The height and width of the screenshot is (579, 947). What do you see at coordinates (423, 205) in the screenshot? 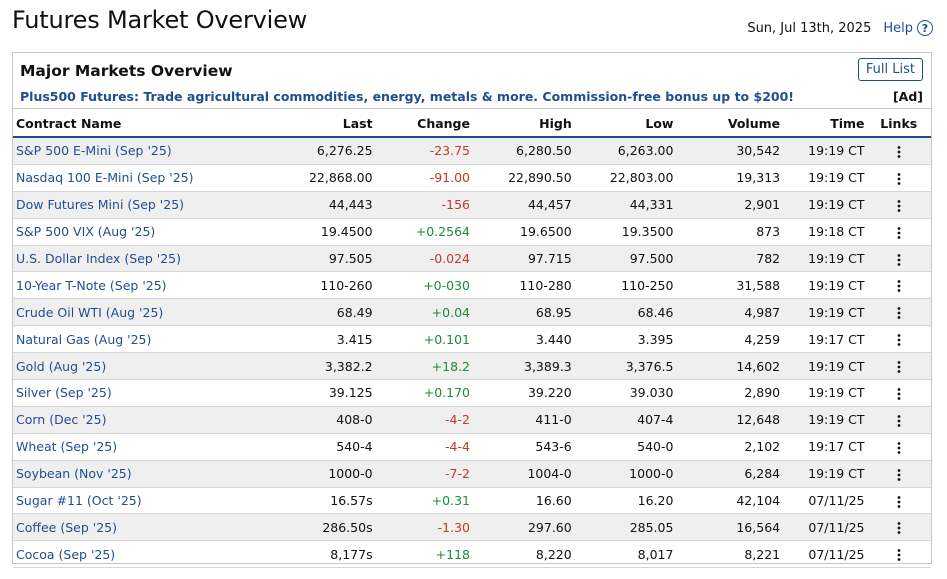
I see `change-cell: -156` at bounding box center [423, 205].